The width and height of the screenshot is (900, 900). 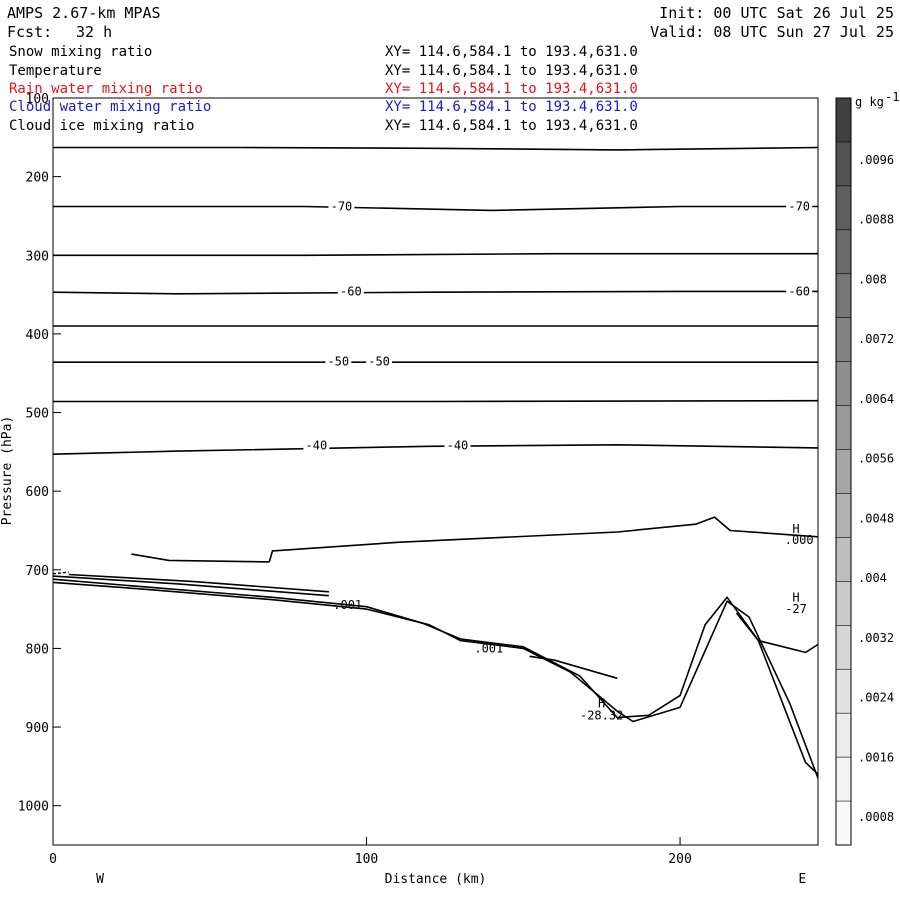 What do you see at coordinates (876, 160) in the screenshot?
I see `colorbar-label: .0096` at bounding box center [876, 160].